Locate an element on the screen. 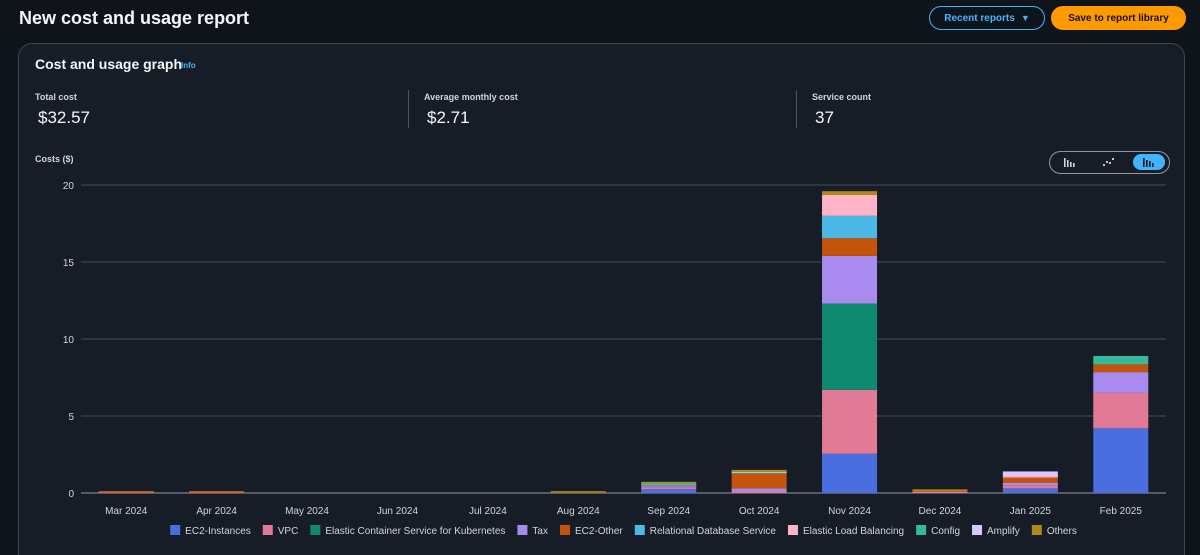  line-chart-icon is located at coordinates (1108, 162).